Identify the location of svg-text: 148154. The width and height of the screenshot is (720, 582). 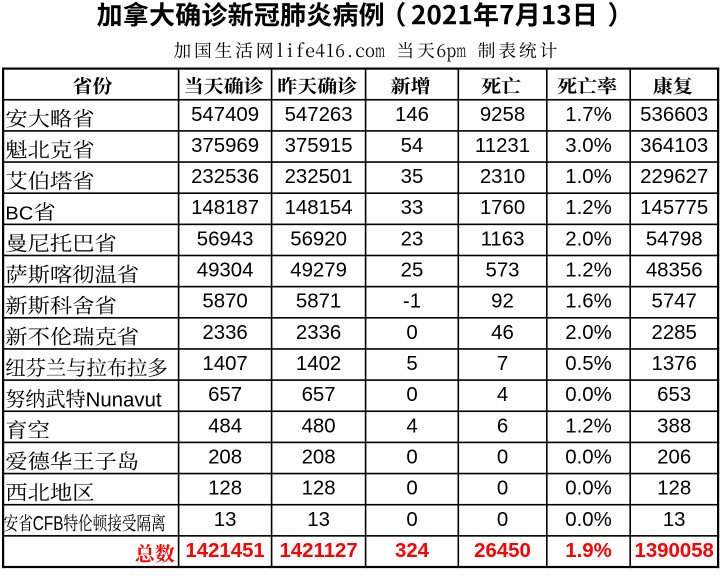
(319, 208).